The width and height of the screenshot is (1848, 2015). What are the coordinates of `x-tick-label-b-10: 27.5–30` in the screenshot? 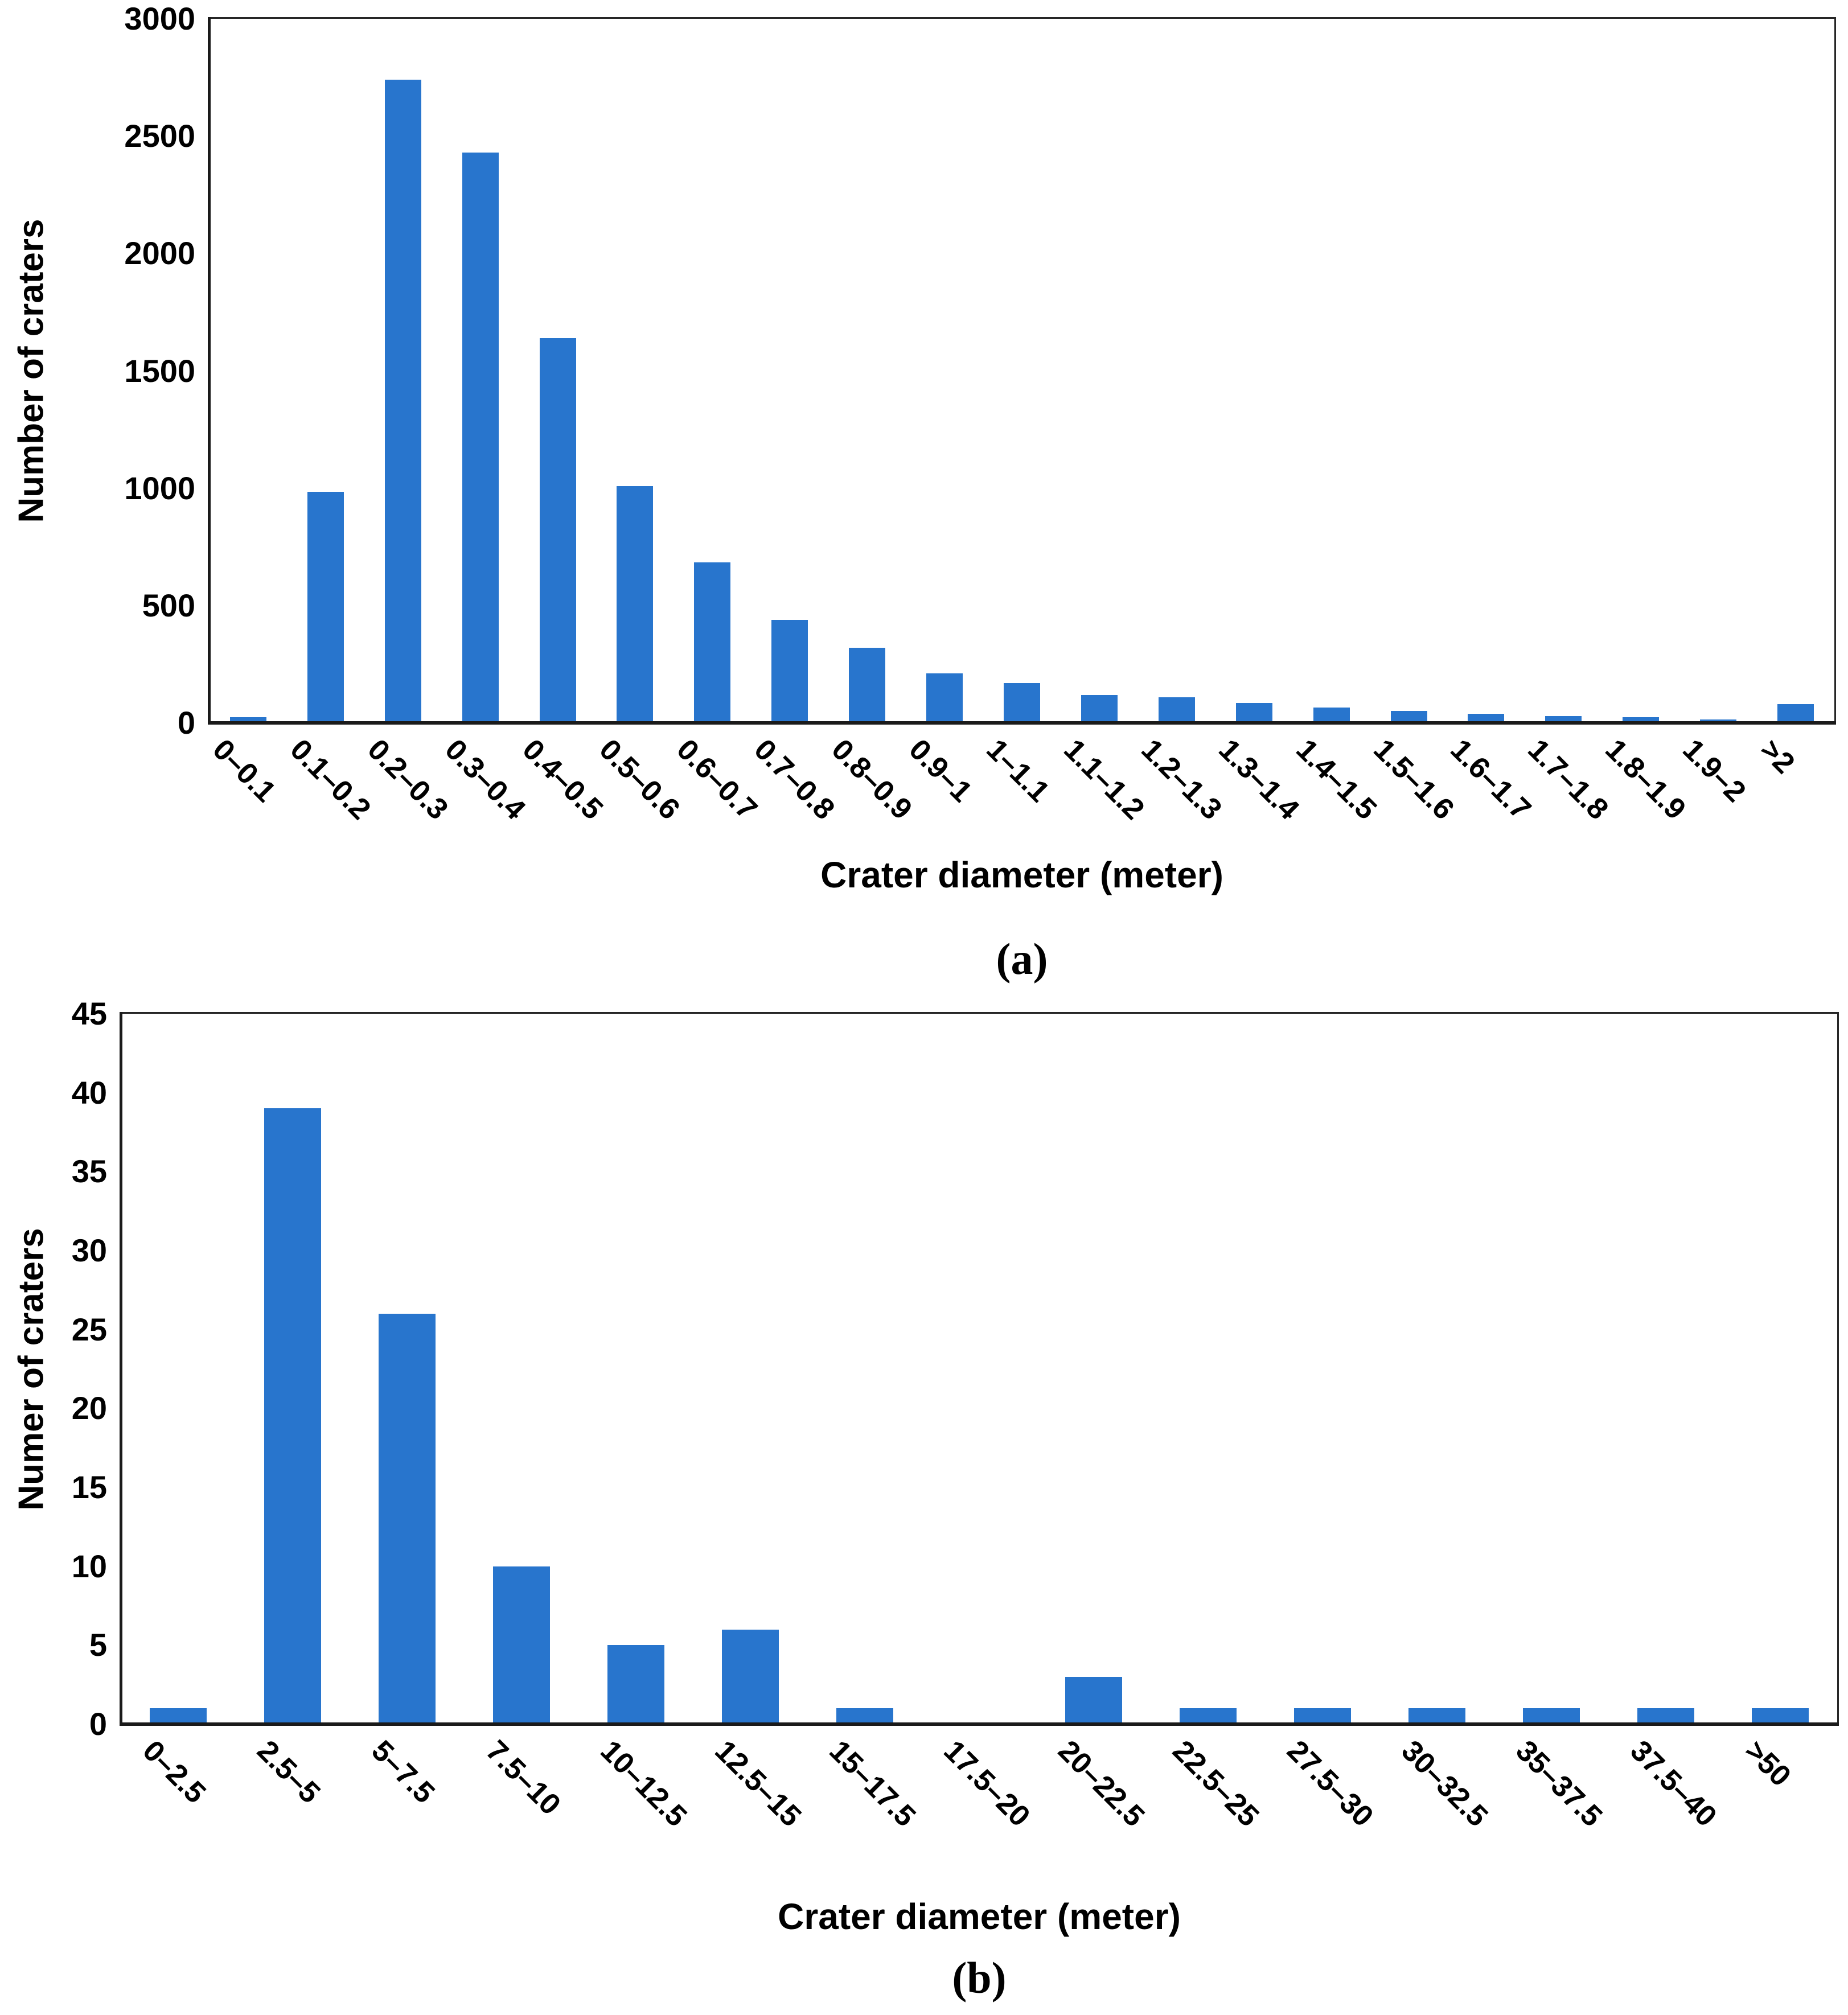 It's located at (1330, 1783).